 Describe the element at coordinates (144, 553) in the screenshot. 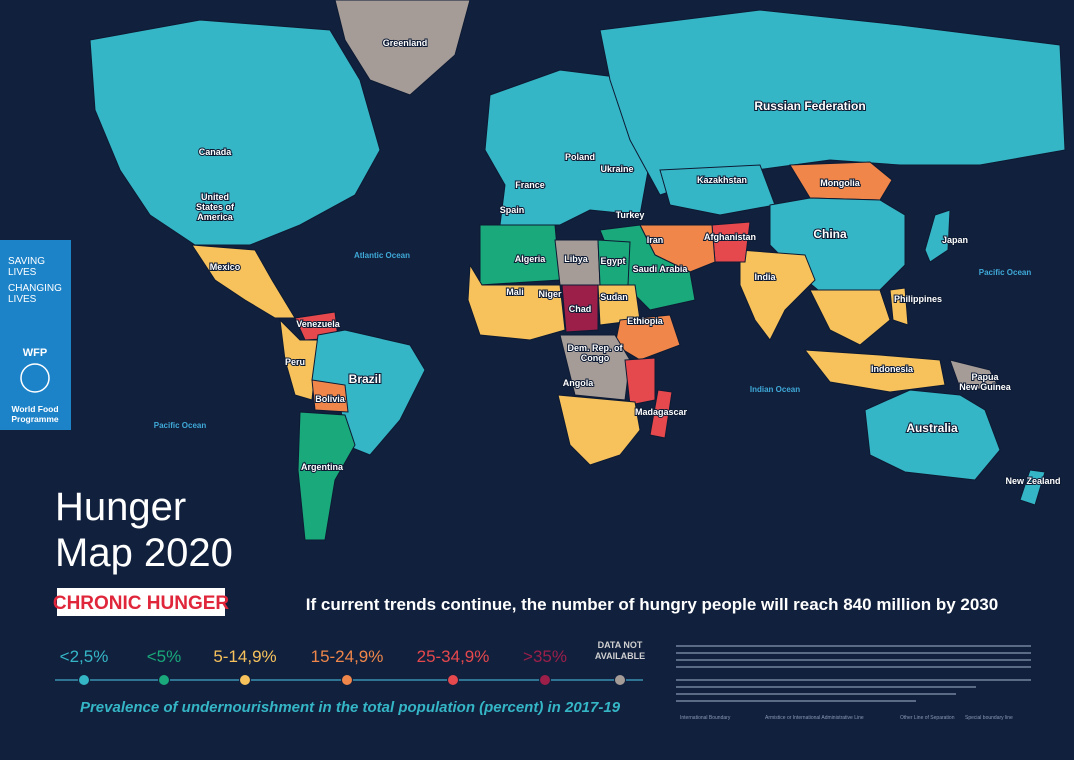

I see `title-line: Map 2020` at that location.